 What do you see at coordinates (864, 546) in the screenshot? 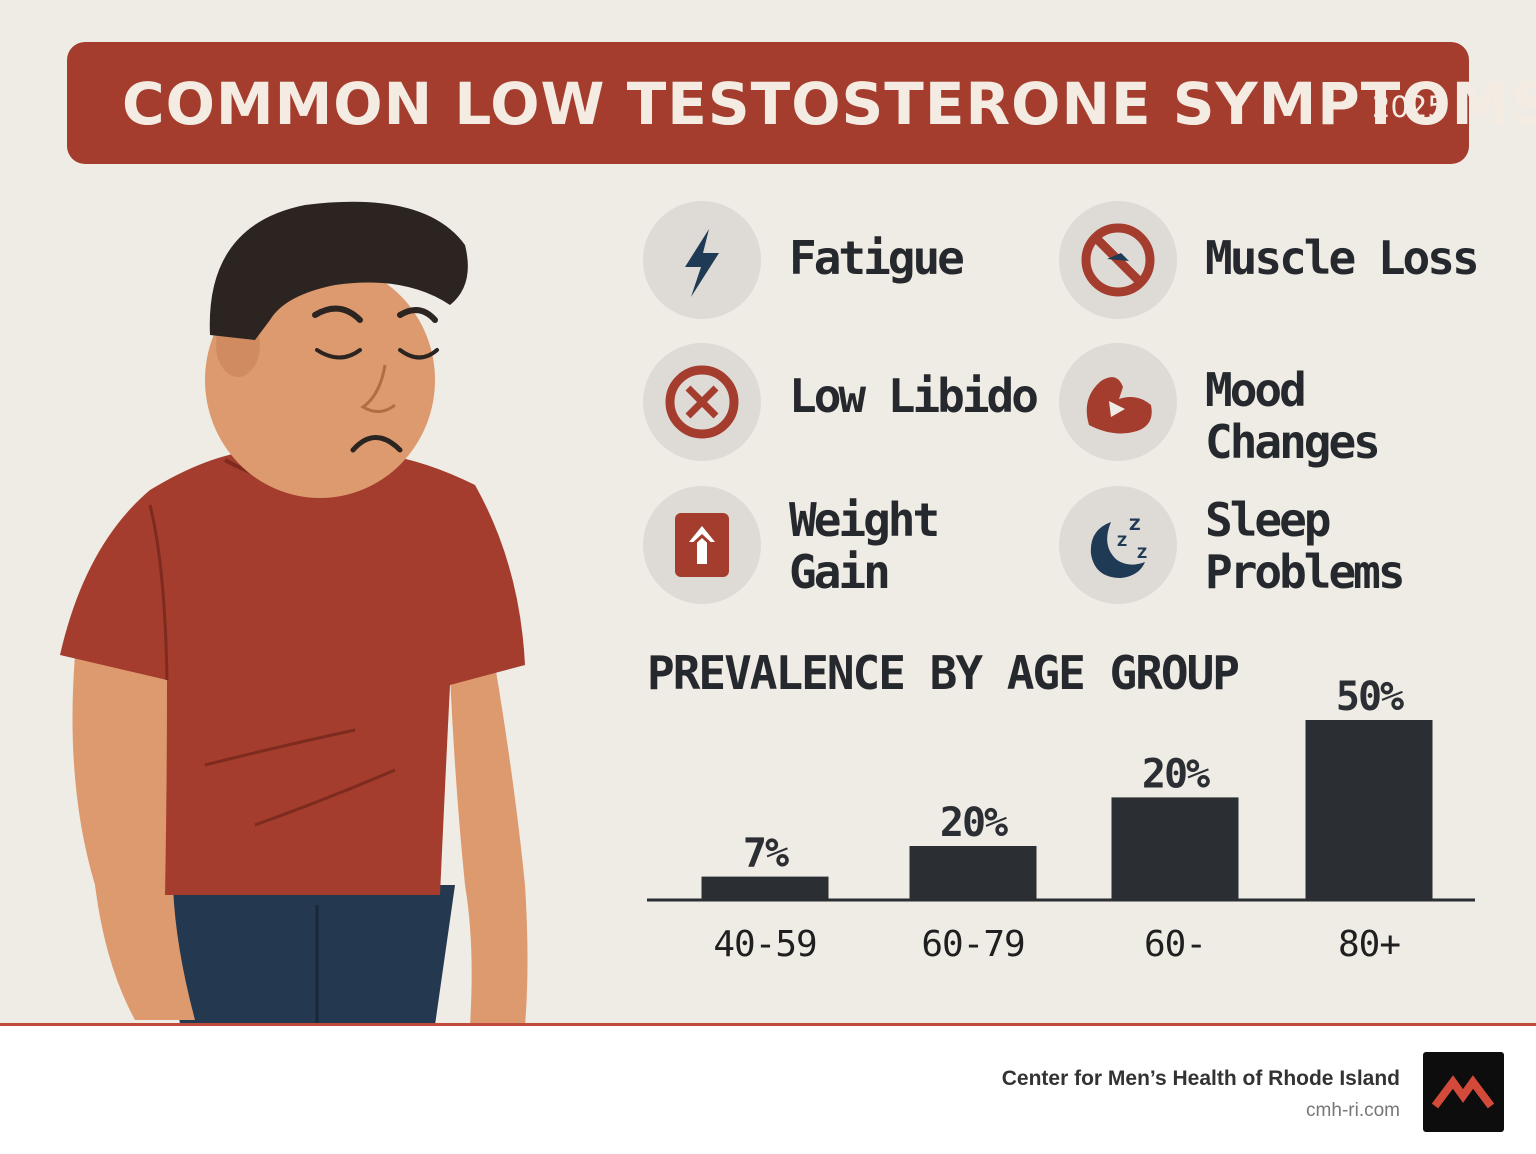
I see `symptom-label-weight-gain: Weight Gain` at bounding box center [864, 546].